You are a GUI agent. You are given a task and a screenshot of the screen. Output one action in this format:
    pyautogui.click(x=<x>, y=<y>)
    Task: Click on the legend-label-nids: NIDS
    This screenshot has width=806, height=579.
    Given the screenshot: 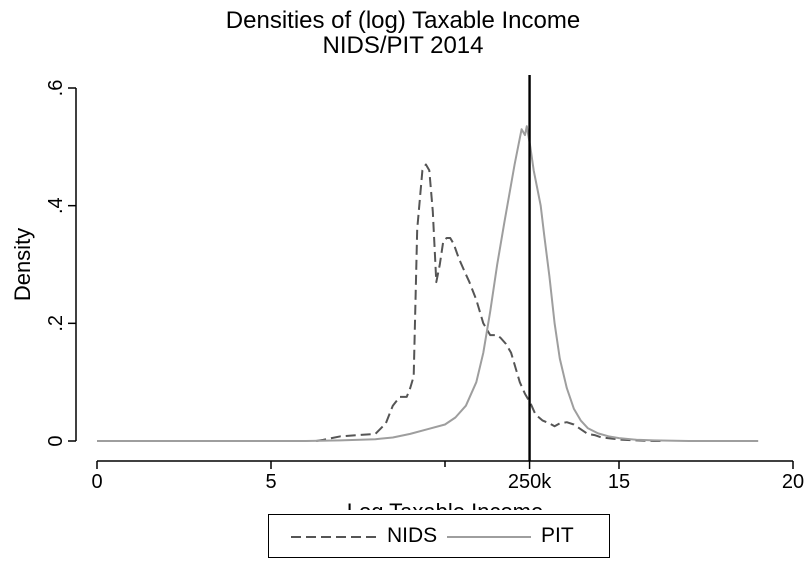 What is the action you would take?
    pyautogui.click(x=412, y=535)
    